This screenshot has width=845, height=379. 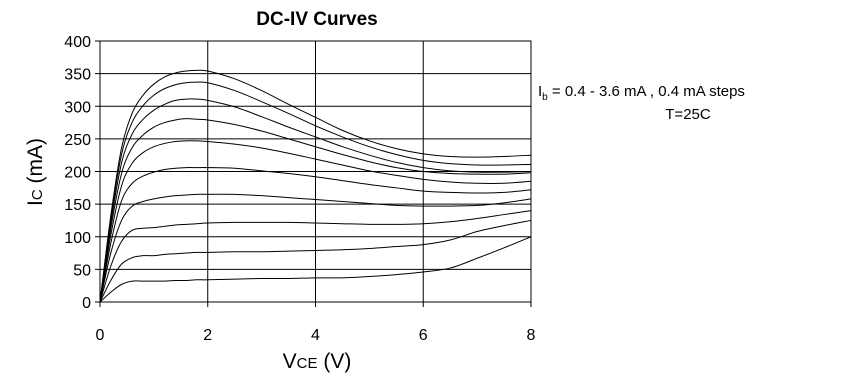 I want to click on y-tick-labels: 0 50 100 150 200 250 300 350 400, so click(x=77, y=173).